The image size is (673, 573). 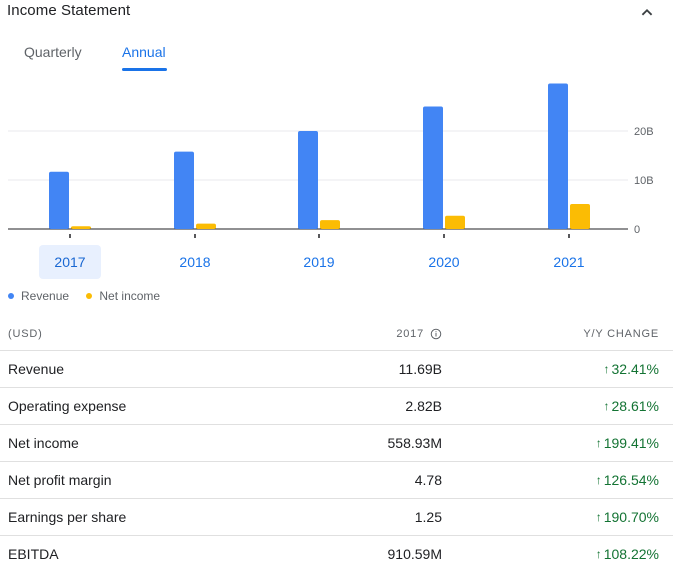 I want to click on year-button-2017: 2017, so click(x=70, y=262).